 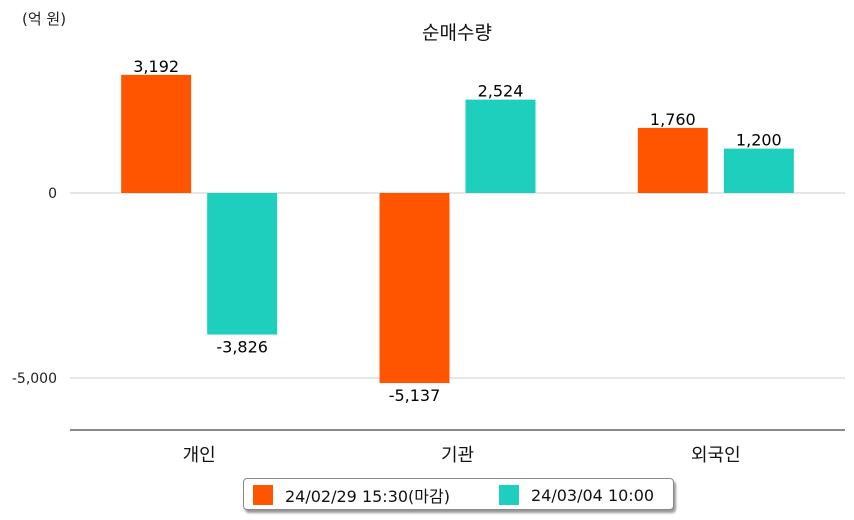 What do you see at coordinates (593, 495) in the screenshot?
I see `legend-label-series-2: 24/03/04 10:00` at bounding box center [593, 495].